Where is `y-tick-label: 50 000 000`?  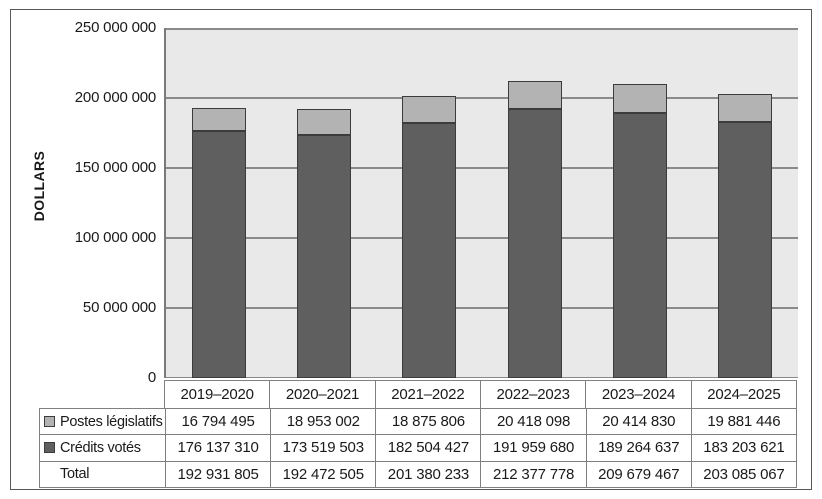
y-tick-label: 50 000 000 is located at coordinates (119, 307).